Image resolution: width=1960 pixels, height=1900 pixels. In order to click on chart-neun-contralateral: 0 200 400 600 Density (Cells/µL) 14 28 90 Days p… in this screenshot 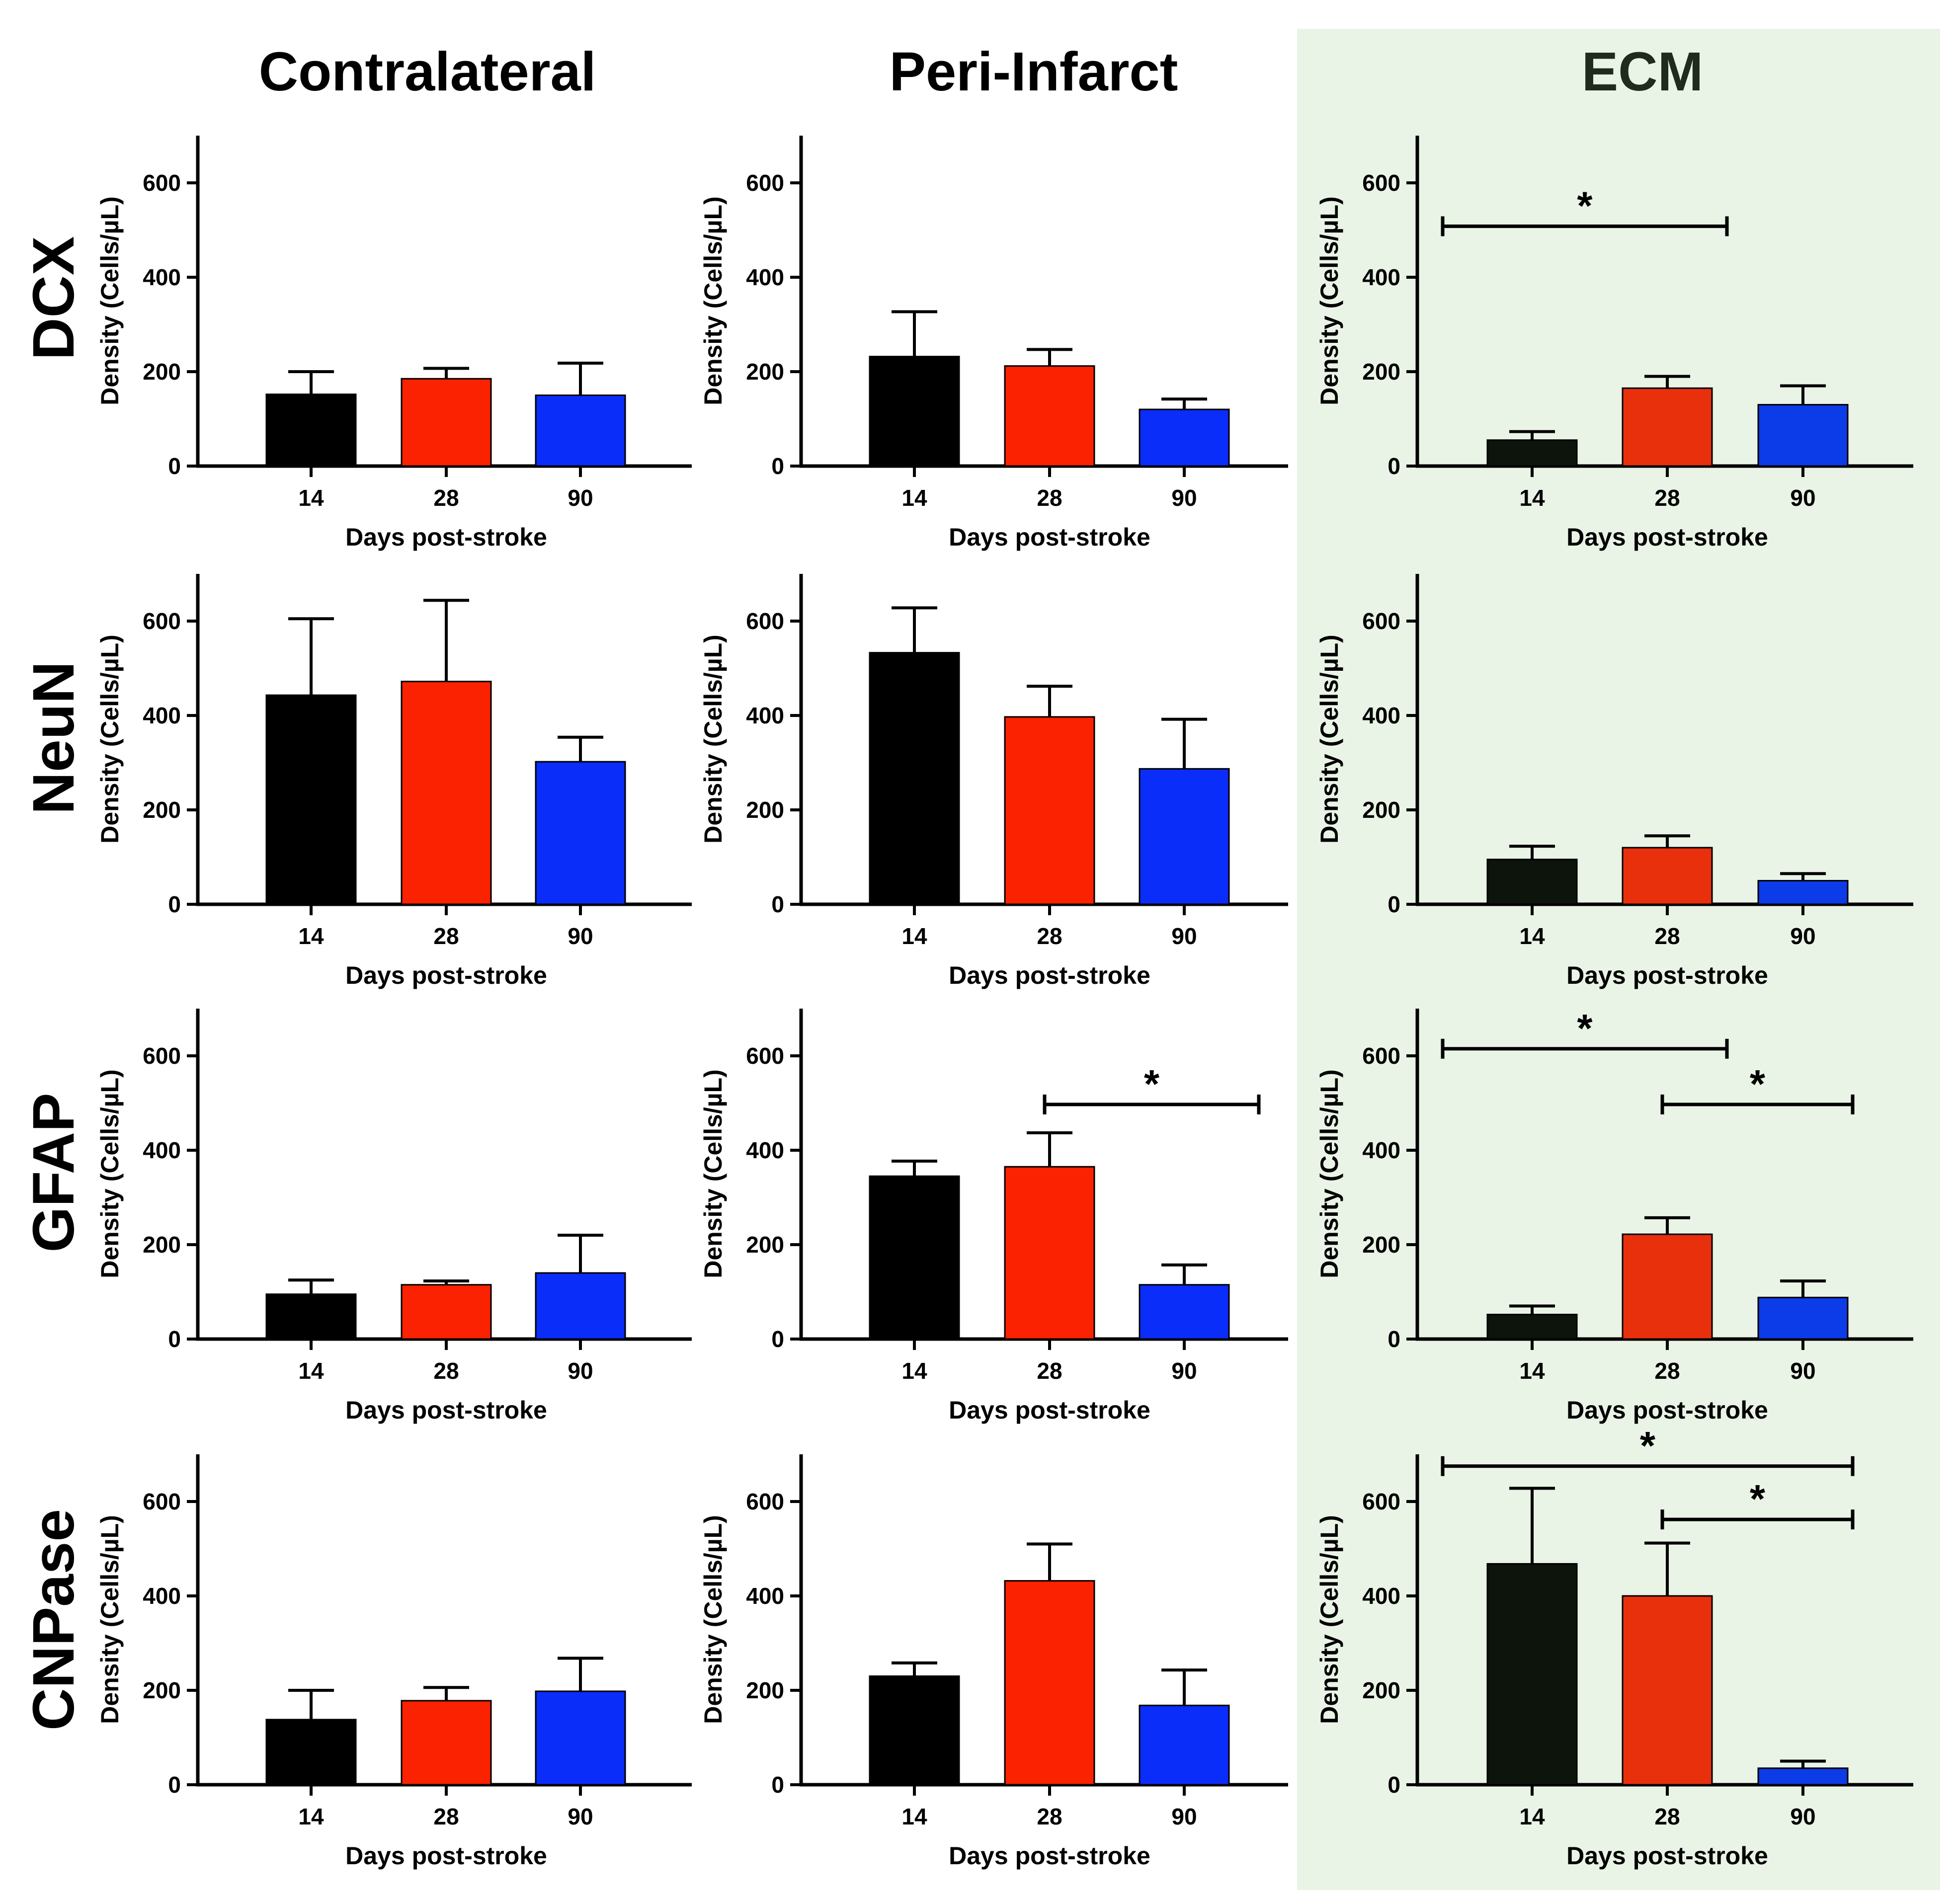, I will do `click(394, 781)`.